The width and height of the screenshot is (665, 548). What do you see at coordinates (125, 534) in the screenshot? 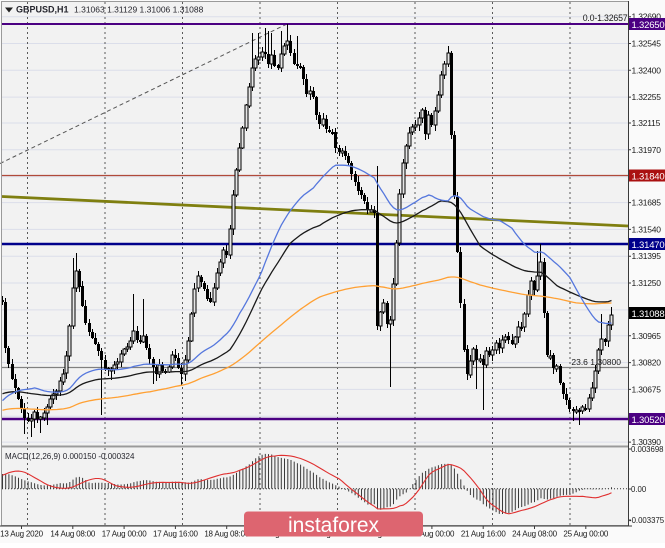
I see `svg-text: 17 Aug 00:00` at bounding box center [125, 534].